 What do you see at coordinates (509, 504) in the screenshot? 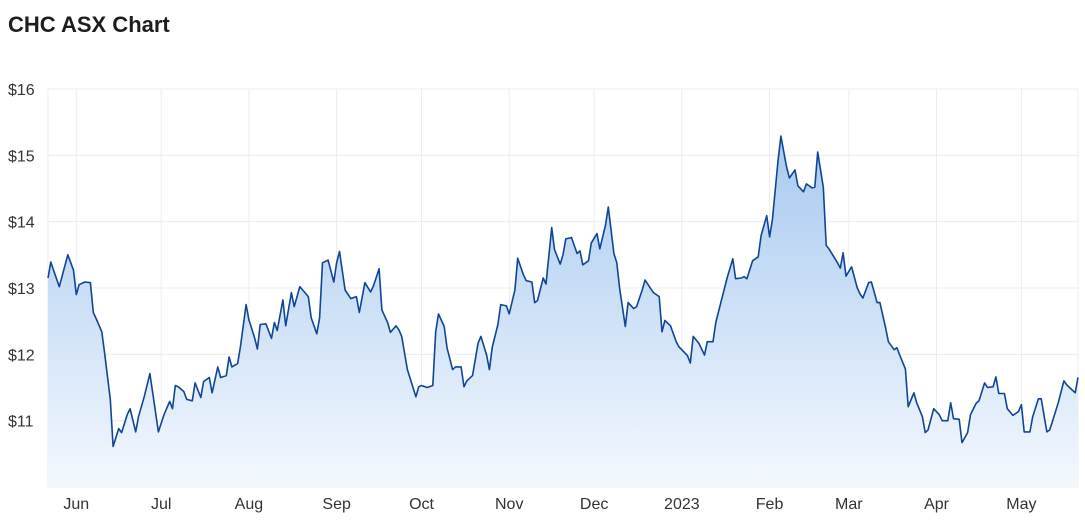
I see `x-tick-label: Nov` at bounding box center [509, 504].